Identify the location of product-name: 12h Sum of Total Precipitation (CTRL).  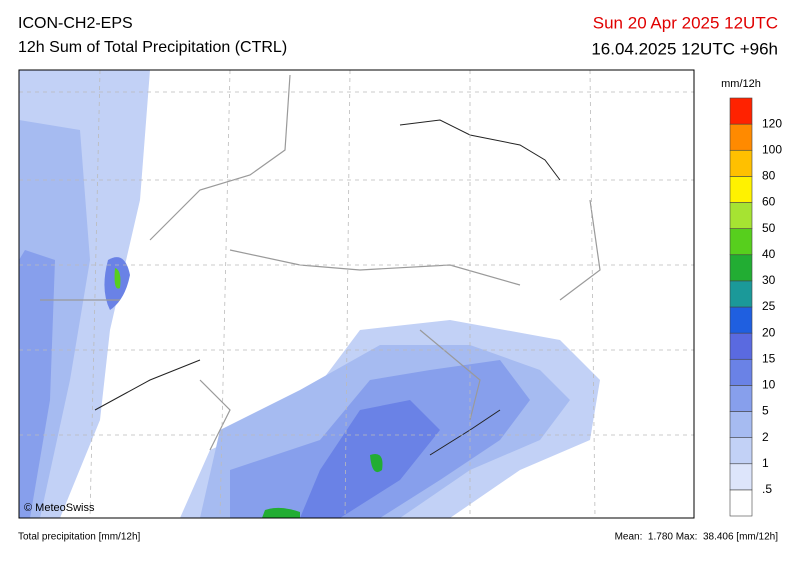
(152, 47).